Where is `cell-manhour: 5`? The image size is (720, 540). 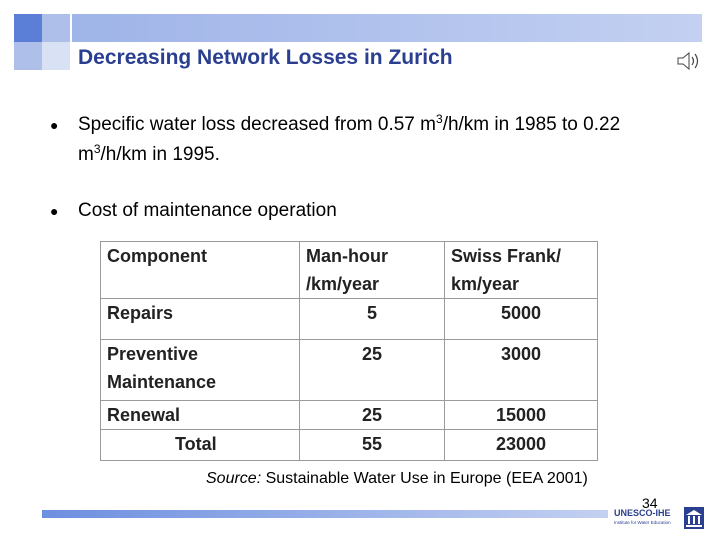
cell-manhour: 5 is located at coordinates (372, 319).